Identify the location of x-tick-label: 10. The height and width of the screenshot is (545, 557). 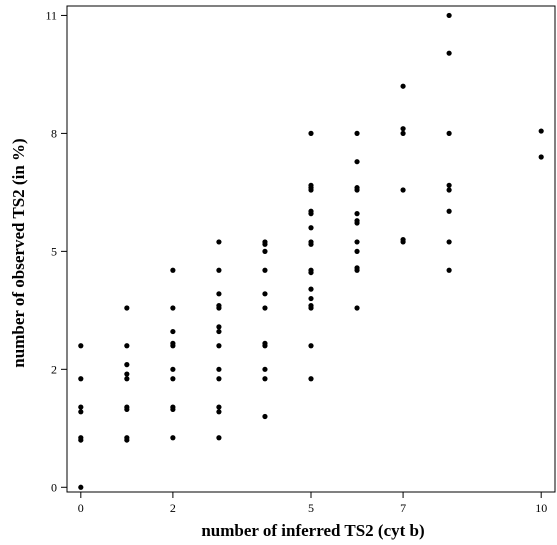
(541, 508).